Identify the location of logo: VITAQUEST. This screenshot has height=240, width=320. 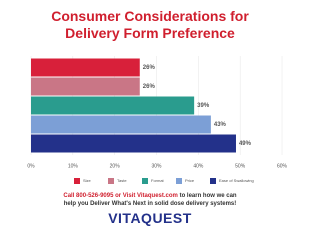
(150, 218).